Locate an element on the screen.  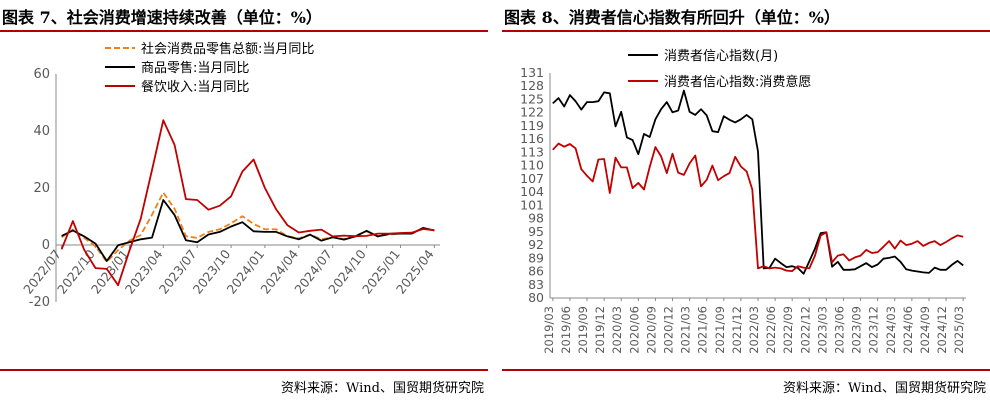
x-tick-label: 2022/12 is located at coordinates (805, 330).